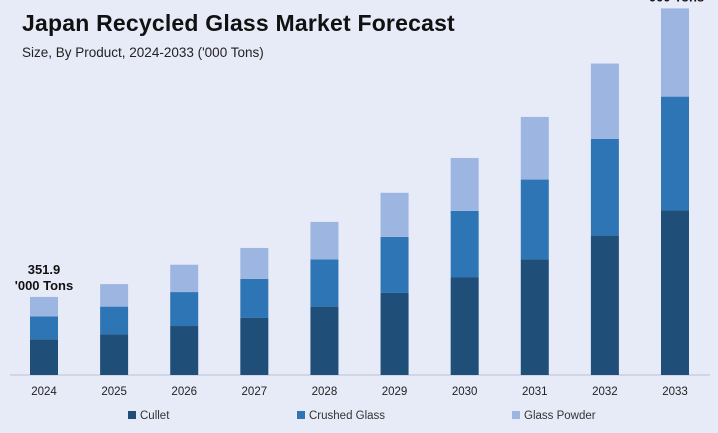  Describe the element at coordinates (114, 320) in the screenshot. I see `bar-crushed-glass-2025` at that location.